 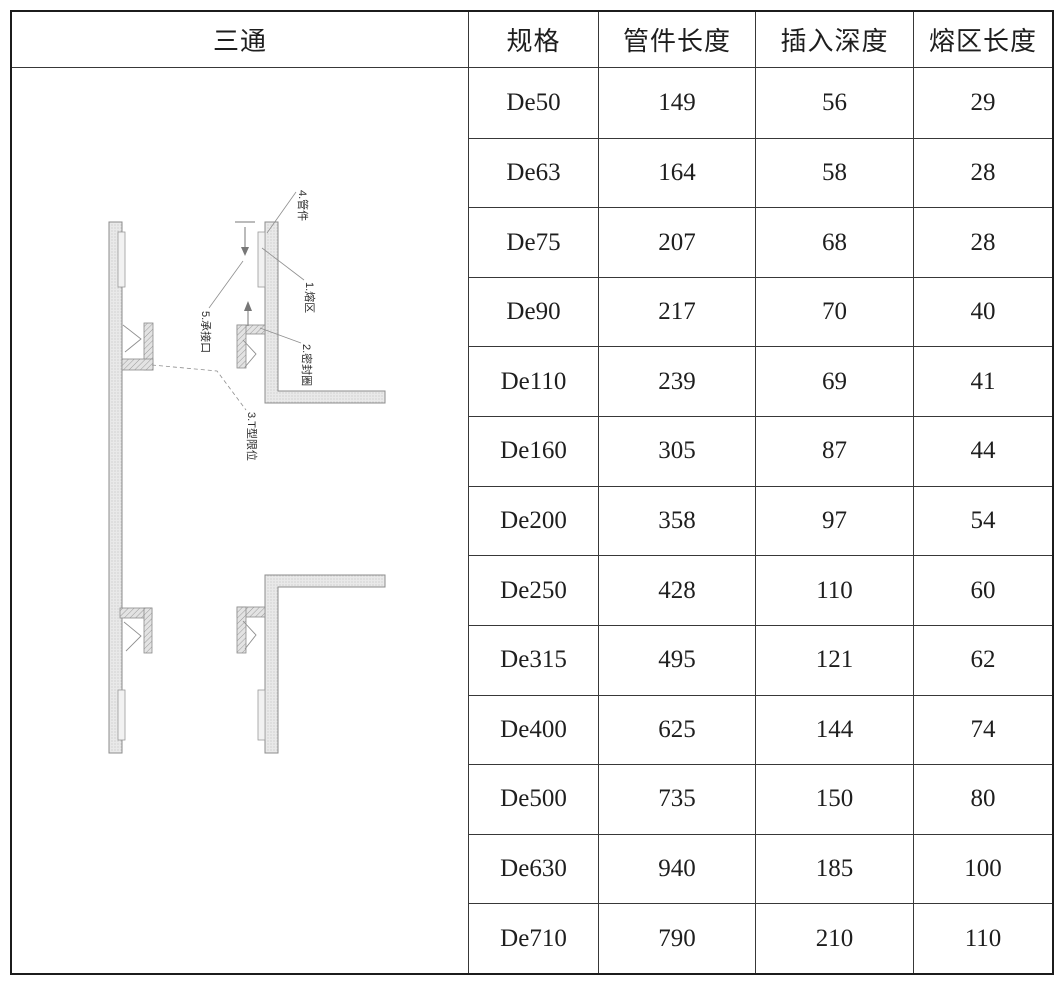 What do you see at coordinates (834, 729) in the screenshot?
I see `value-cell: 144` at bounding box center [834, 729].